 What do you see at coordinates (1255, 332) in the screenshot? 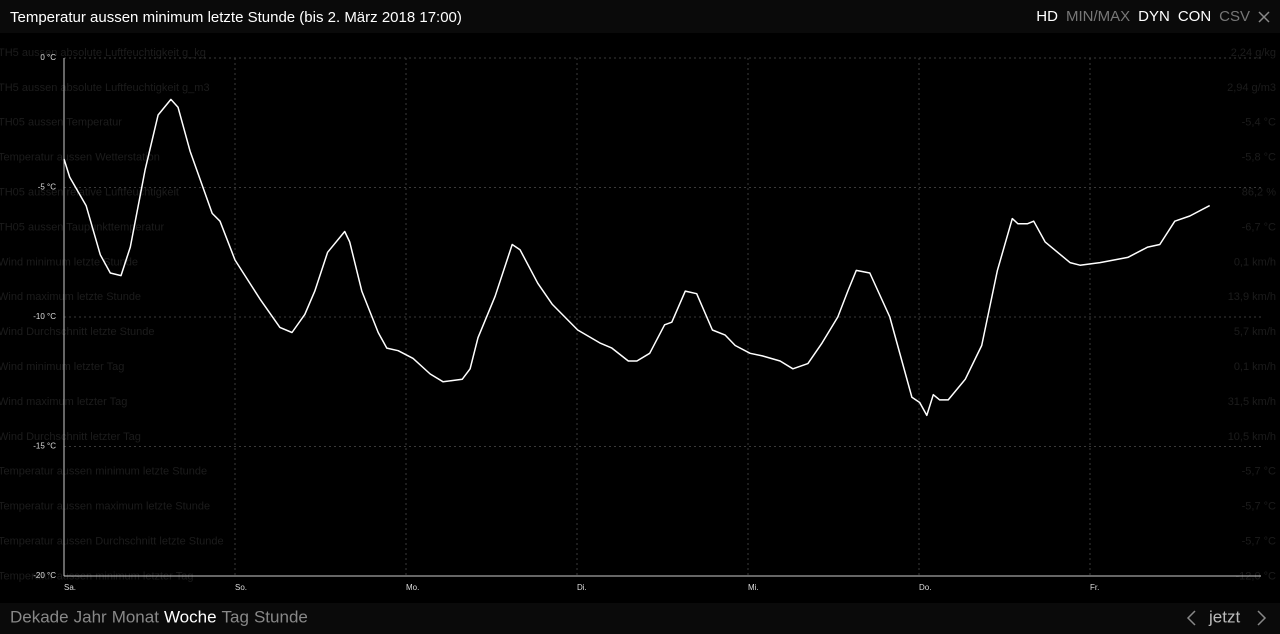
I see `list-value: 5,7 km/h` at bounding box center [1255, 332].